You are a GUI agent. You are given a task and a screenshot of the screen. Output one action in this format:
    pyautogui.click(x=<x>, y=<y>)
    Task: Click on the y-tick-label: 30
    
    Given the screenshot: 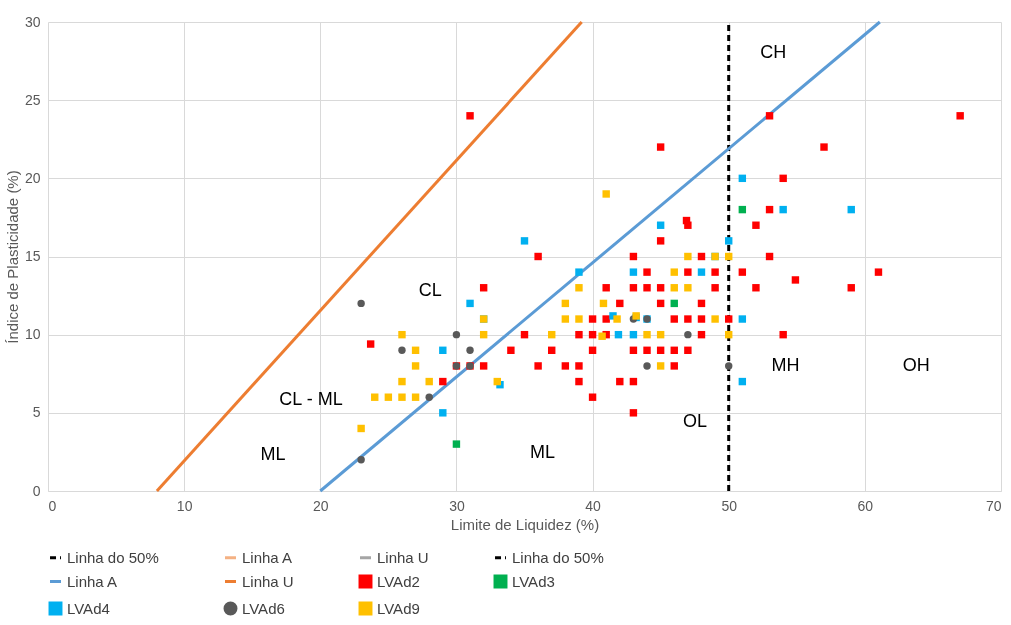 What is the action you would take?
    pyautogui.click(x=32, y=21)
    